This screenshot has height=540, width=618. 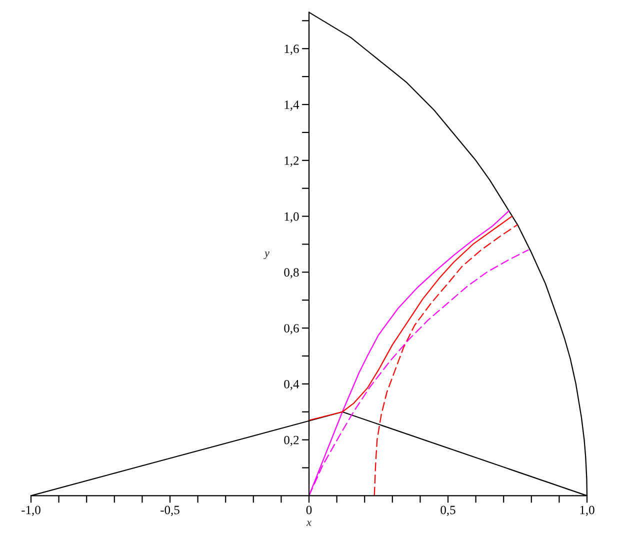 I want to click on x-tick-label: -0,5, so click(x=170, y=511).